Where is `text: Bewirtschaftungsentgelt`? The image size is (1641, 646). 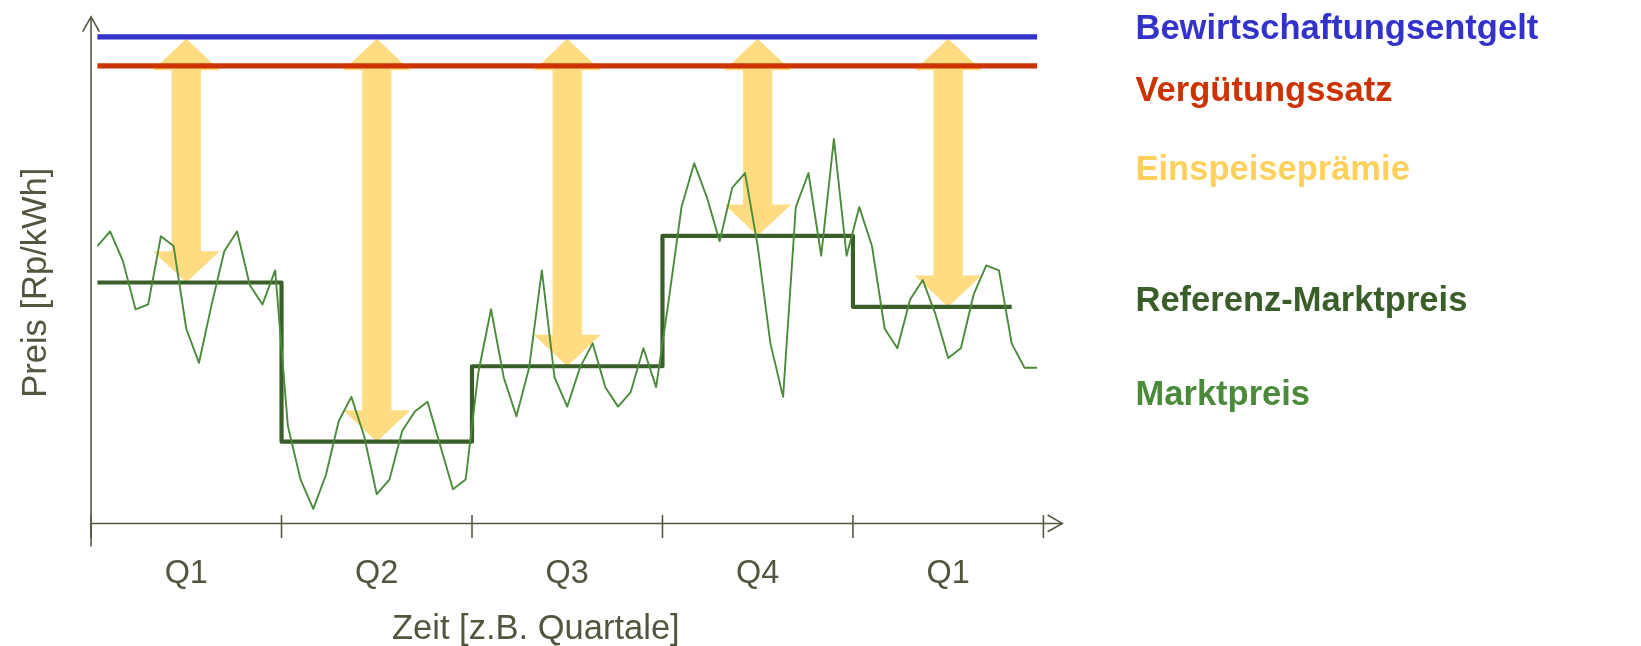 text: Bewirtschaftungsentgelt is located at coordinates (1337, 26).